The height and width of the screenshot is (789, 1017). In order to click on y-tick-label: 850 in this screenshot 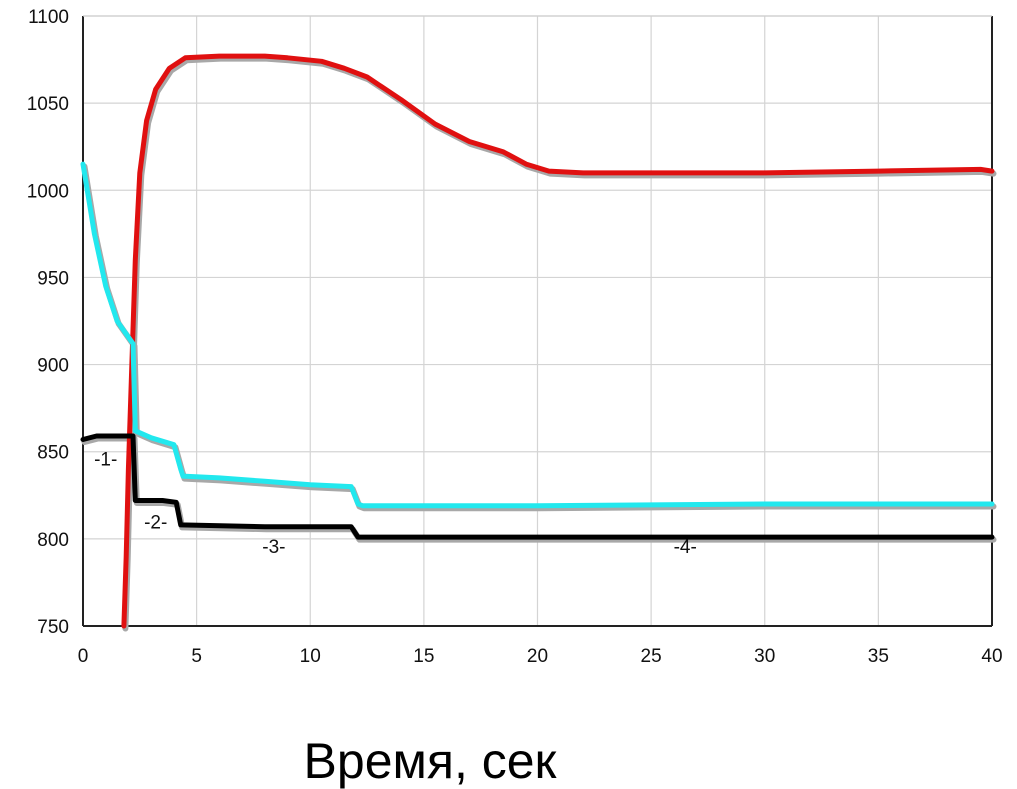, I will do `click(53, 453)`.